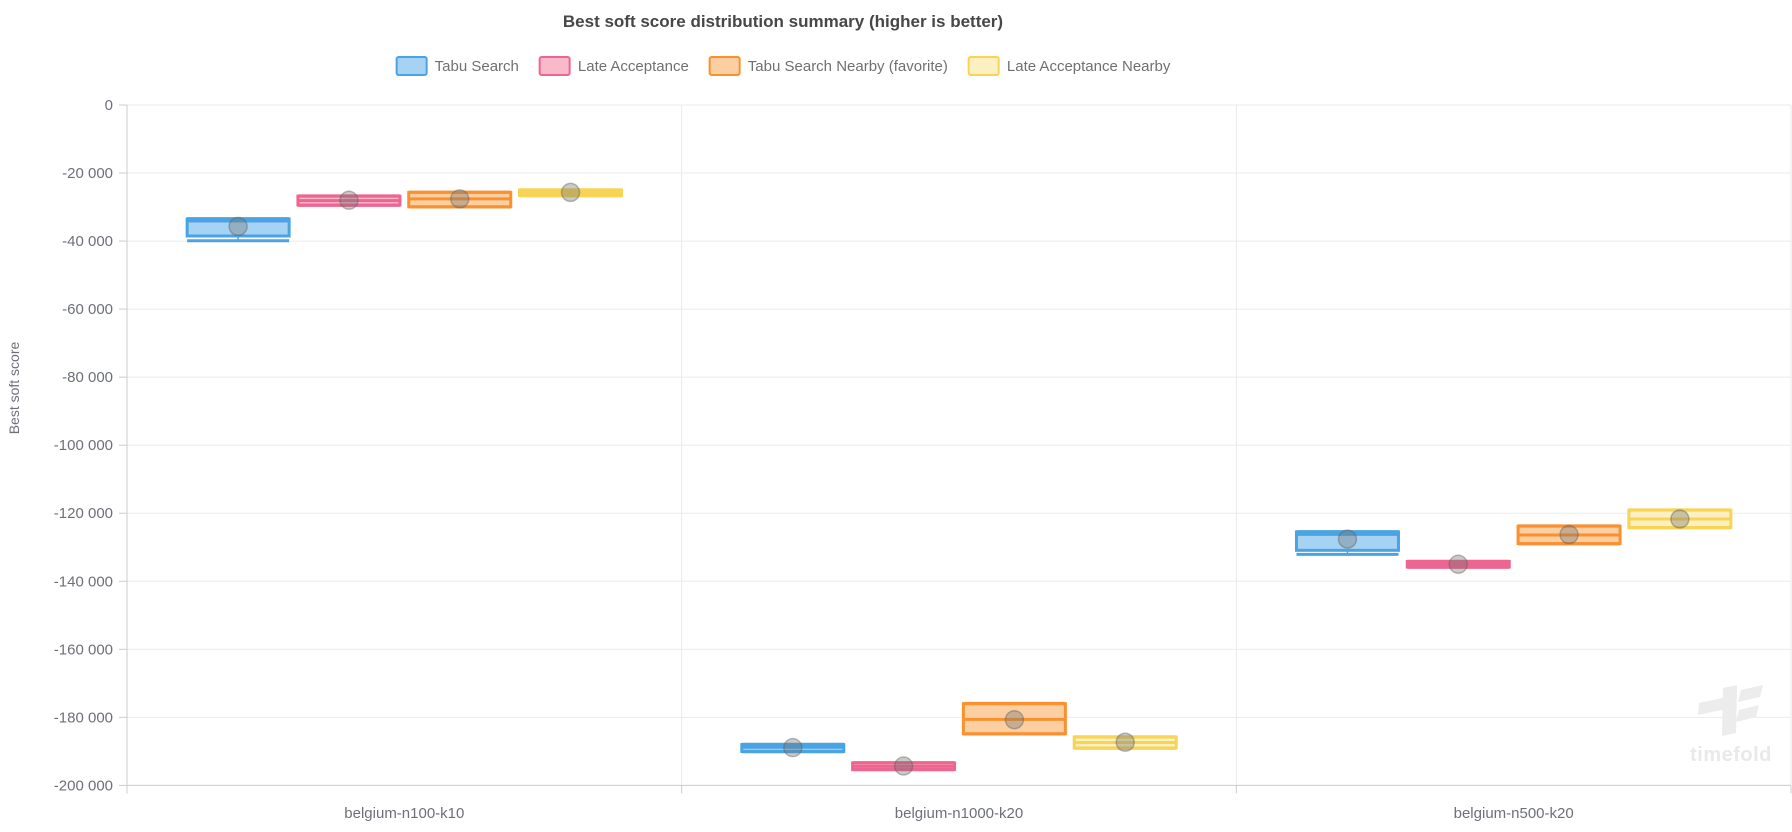  I want to click on timefold-logo-icon, so click(1730, 710).